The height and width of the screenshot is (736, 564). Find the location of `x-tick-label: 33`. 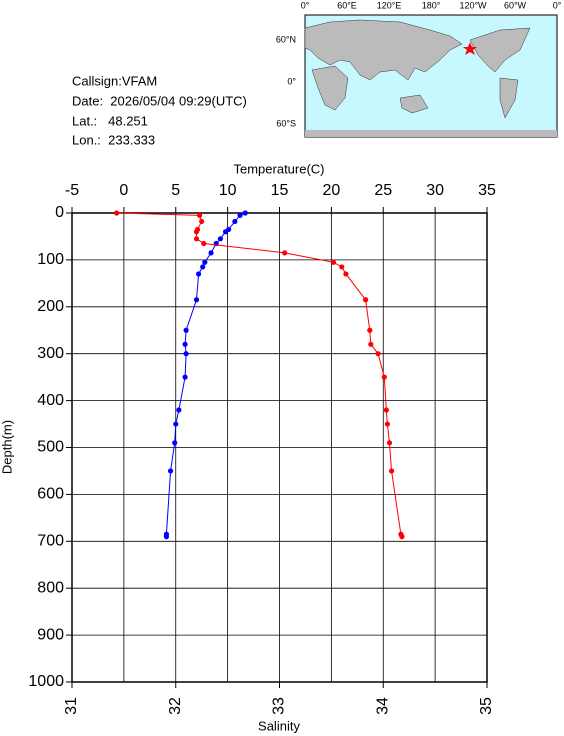

x-tick-label: 33 is located at coordinates (279, 706).